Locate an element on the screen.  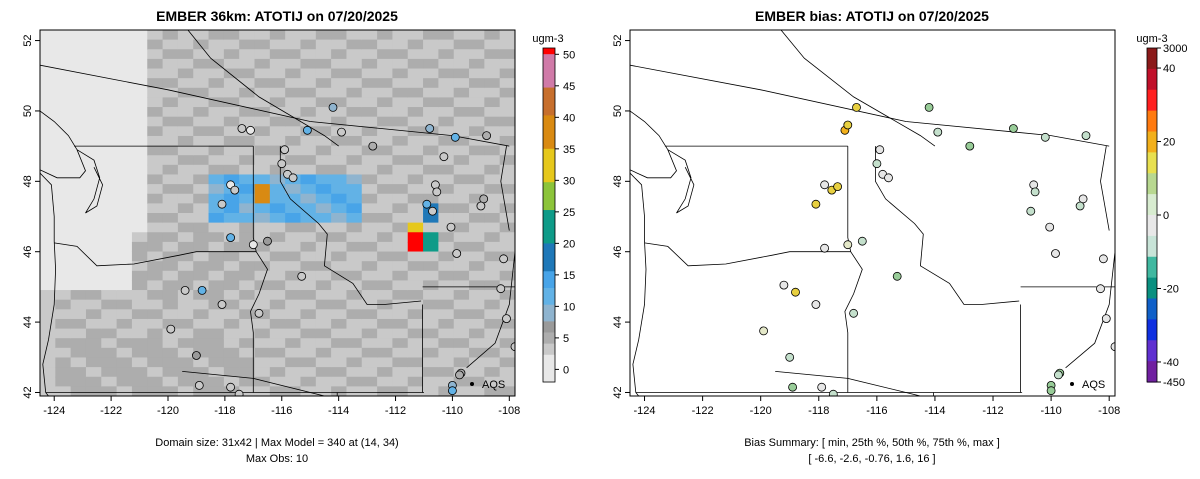
border-line is located at coordinates (870, 105).